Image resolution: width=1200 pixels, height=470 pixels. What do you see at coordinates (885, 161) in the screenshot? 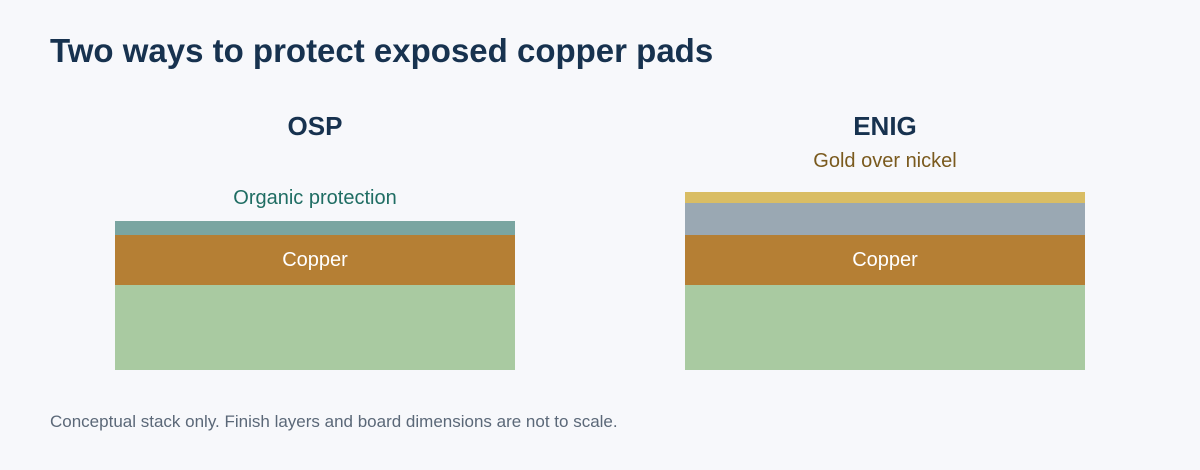
I see `enig-finish-label: Gold over nickel` at bounding box center [885, 161].